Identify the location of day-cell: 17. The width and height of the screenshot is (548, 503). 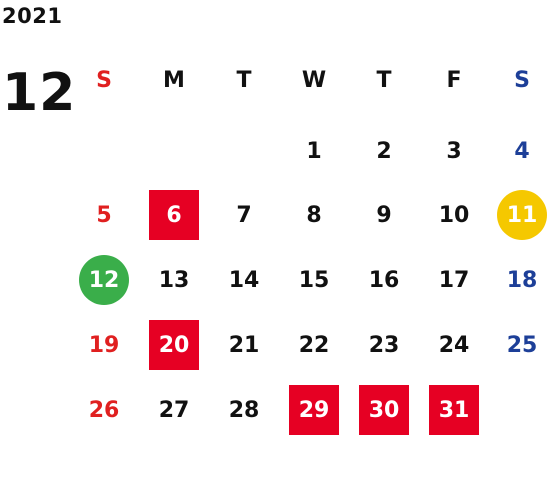
(454, 280).